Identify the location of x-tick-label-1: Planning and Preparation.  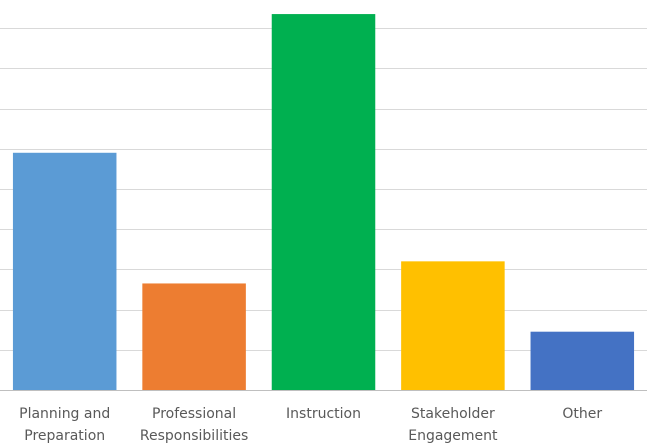
(64, 425).